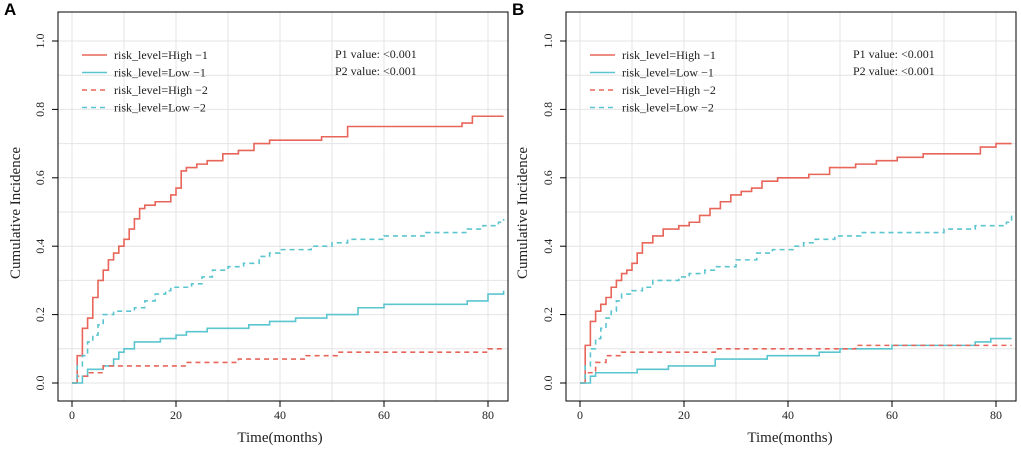  Describe the element at coordinates (288, 366) in the screenshot. I see `panel-a-series-3-line` at that location.